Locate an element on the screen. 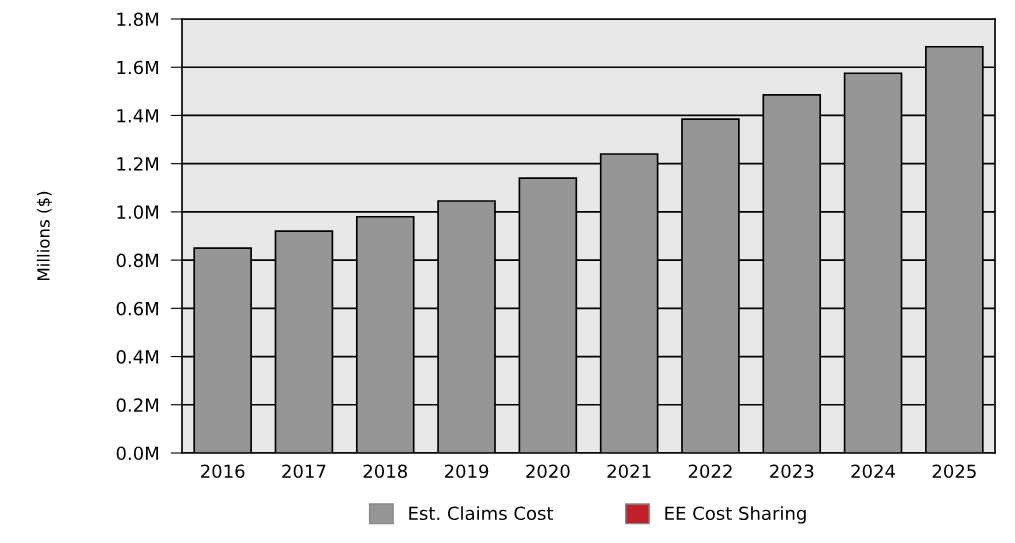 This screenshot has height=543, width=1015. y-tick-label: 1.4M is located at coordinates (138, 116).